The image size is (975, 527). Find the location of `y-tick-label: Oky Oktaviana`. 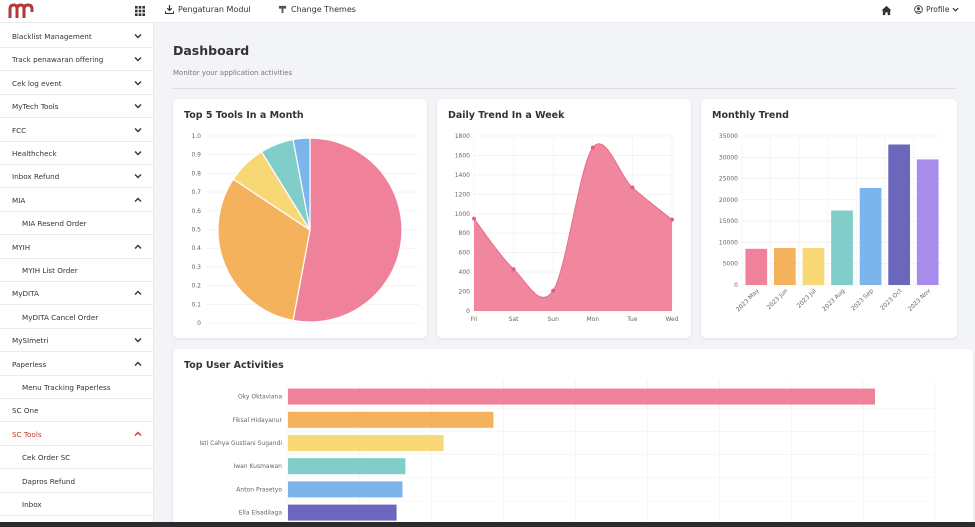

y-tick-label: Oky Oktaviana is located at coordinates (260, 397).